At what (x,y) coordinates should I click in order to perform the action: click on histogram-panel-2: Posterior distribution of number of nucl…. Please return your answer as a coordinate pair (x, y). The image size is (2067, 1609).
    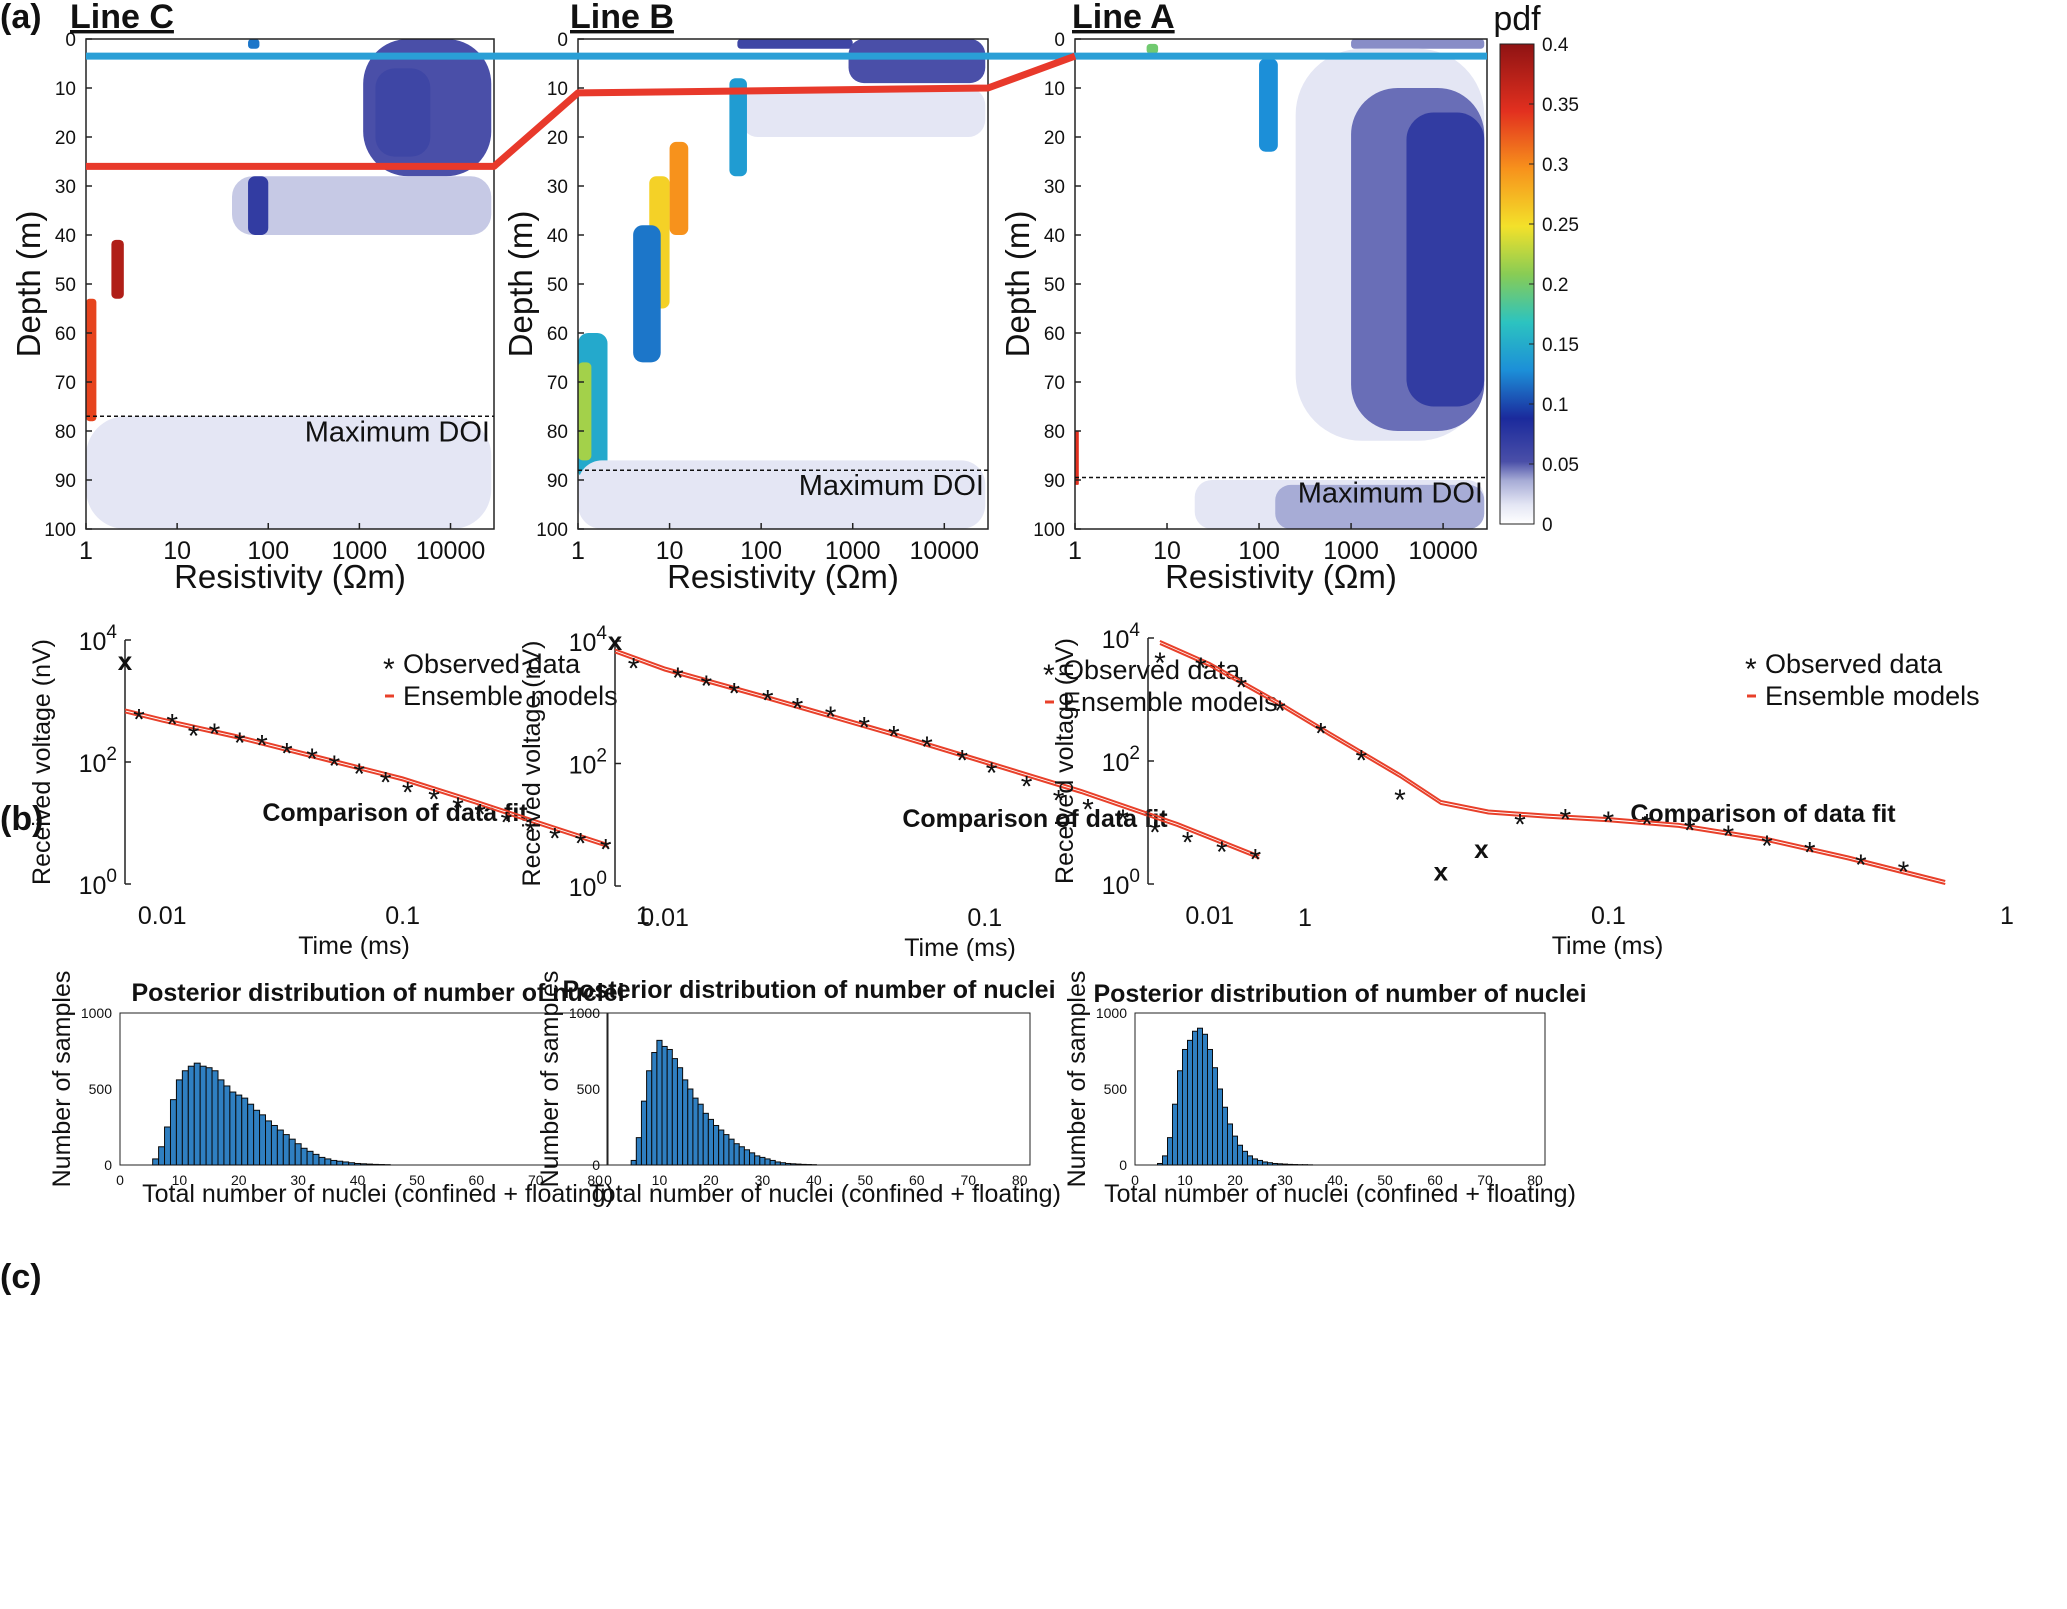
    Looking at the image, I should click on (798, 1089).